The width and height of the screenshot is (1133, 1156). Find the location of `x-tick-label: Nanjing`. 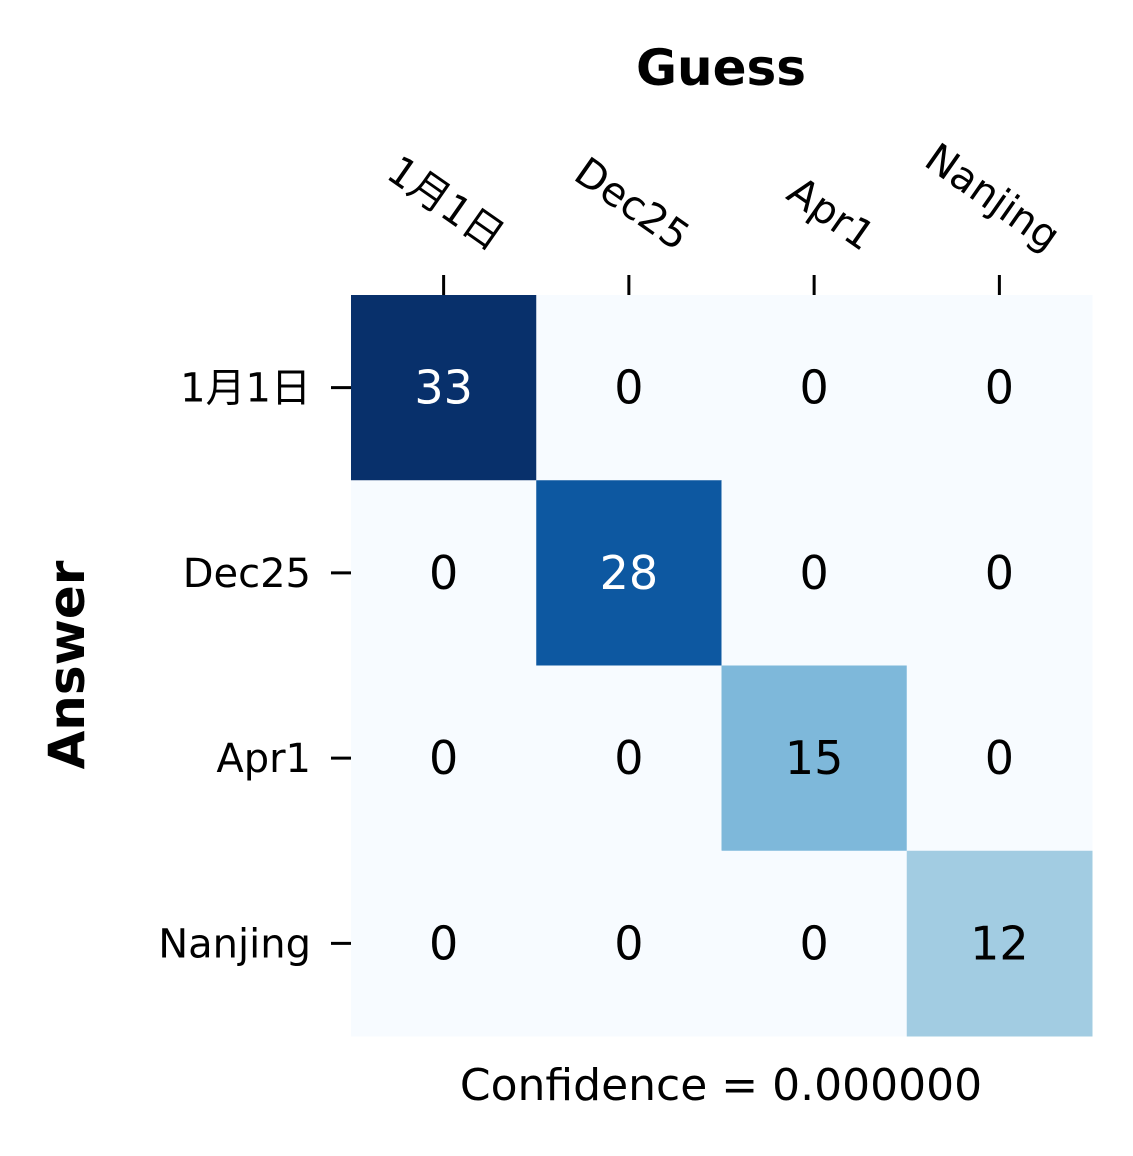

x-tick-label: Nanjing is located at coordinates (993, 197).